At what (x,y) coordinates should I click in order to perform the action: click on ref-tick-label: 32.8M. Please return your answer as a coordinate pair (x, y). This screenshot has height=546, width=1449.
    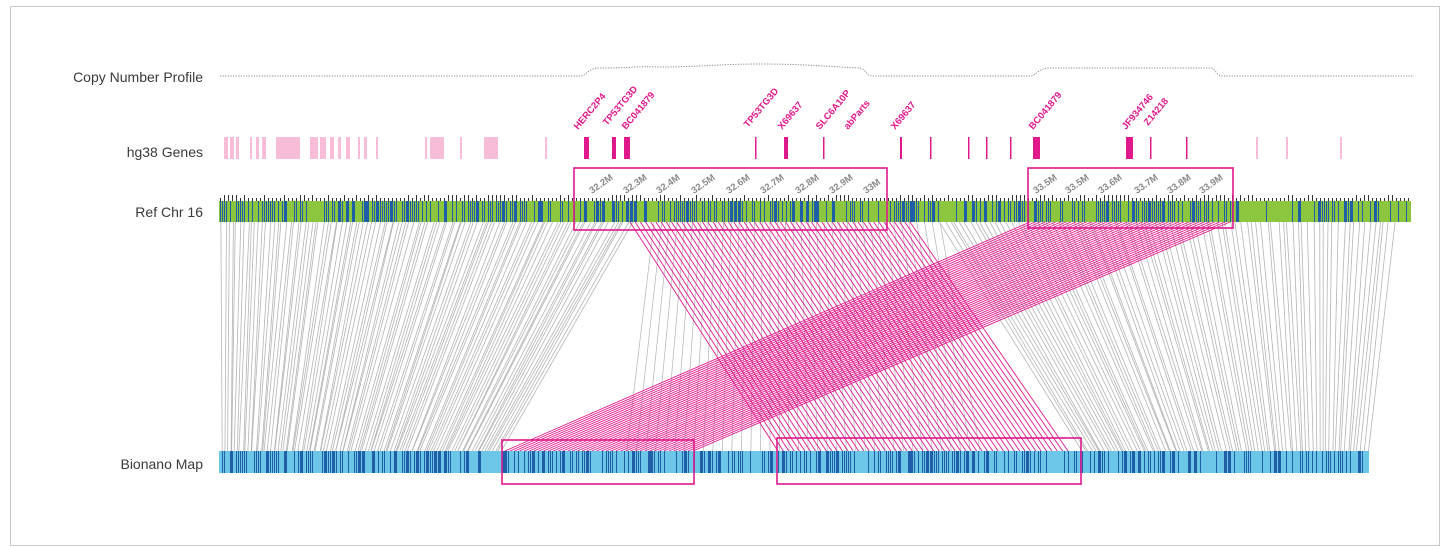
    Looking at the image, I should click on (807, 184).